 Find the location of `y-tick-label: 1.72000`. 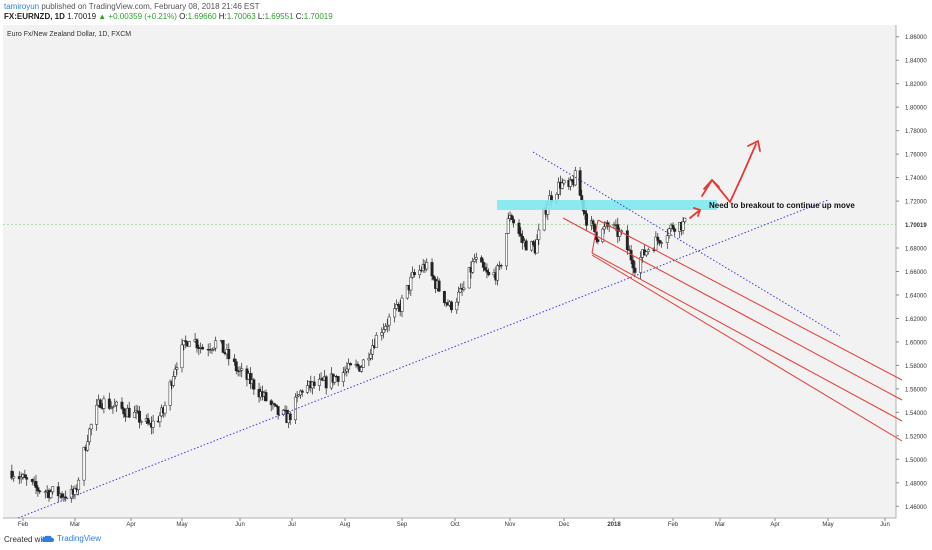

y-tick-label: 1.72000 is located at coordinates (916, 203).